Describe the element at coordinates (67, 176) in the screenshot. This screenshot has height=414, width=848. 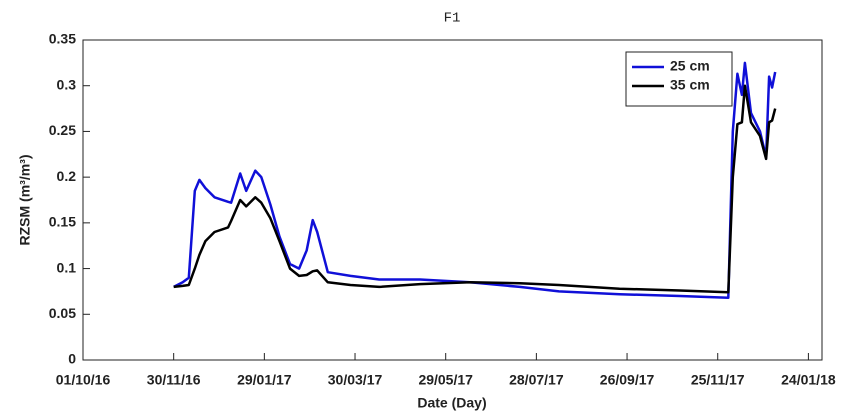
I see `y-tick-label: 0.2` at that location.